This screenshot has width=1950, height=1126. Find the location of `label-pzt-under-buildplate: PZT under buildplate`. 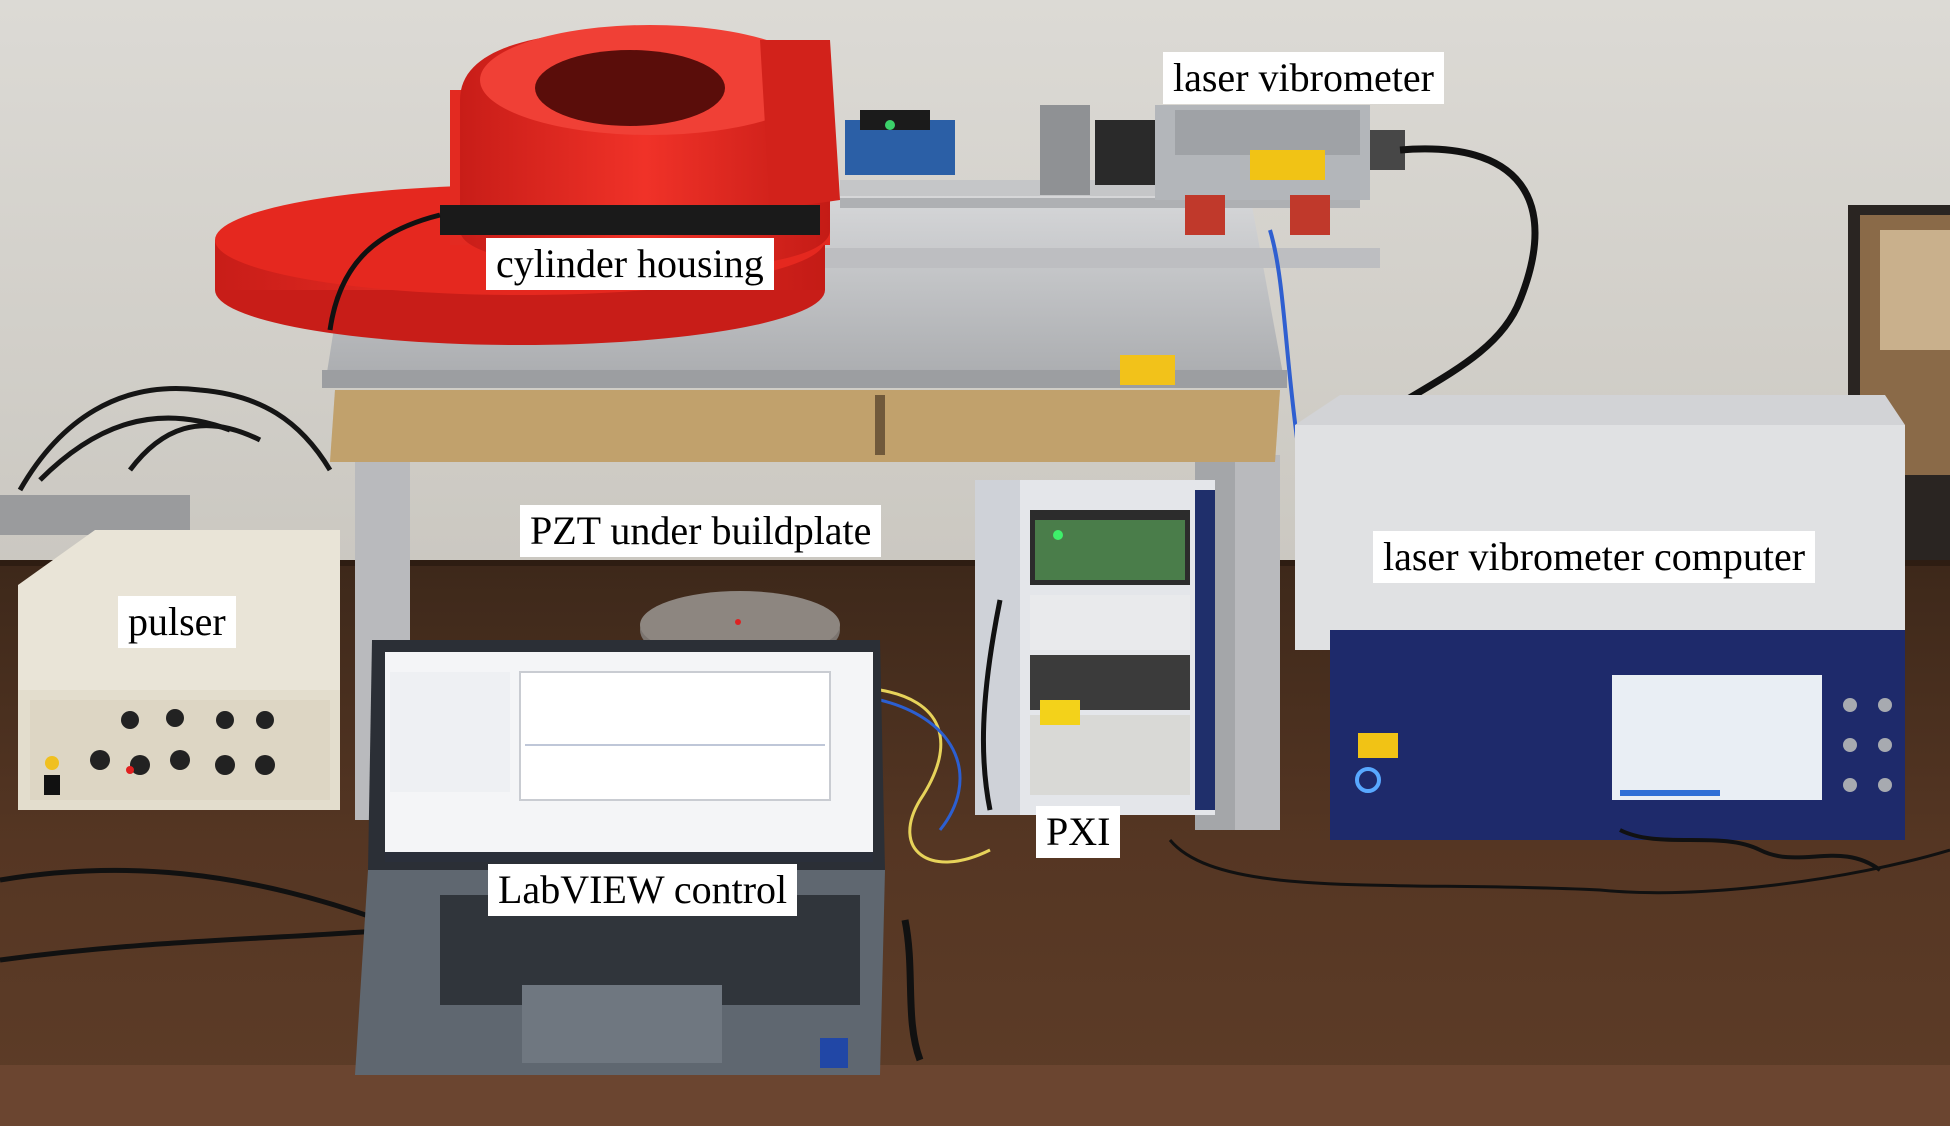

label-pzt-under-buildplate: PZT under buildplate is located at coordinates (701, 531).